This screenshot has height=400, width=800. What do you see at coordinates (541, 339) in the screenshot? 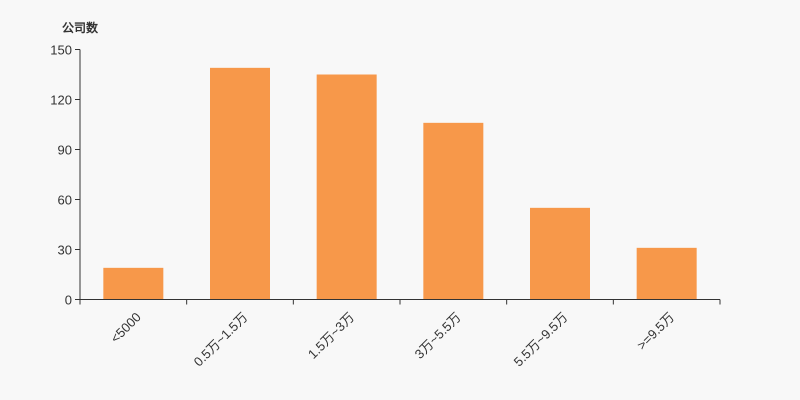
I see `x-tick-label: 5.5万~9.5万` at bounding box center [541, 339].